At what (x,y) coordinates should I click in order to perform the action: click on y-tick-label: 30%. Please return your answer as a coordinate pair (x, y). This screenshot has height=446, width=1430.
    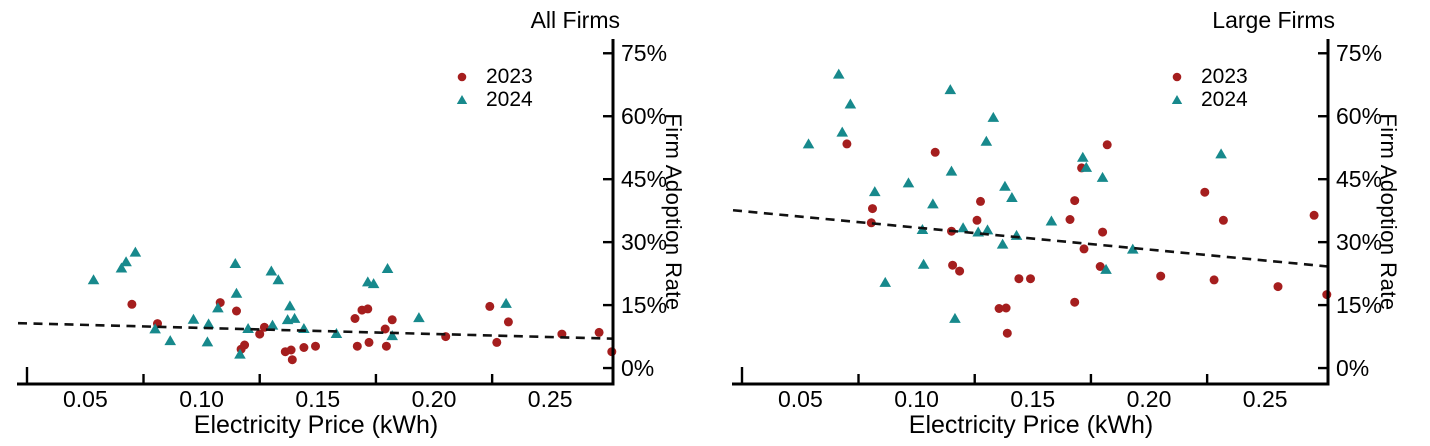
    Looking at the image, I should click on (1359, 242).